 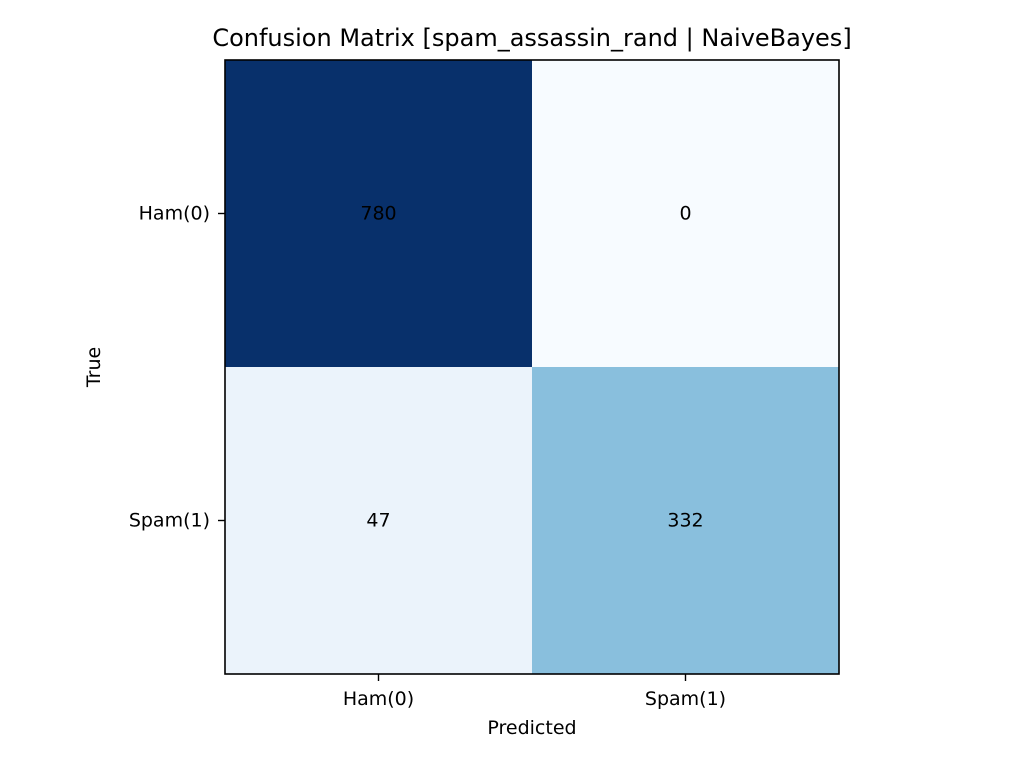 I want to click on cell-value-r0-c1: 0, so click(x=685, y=214).